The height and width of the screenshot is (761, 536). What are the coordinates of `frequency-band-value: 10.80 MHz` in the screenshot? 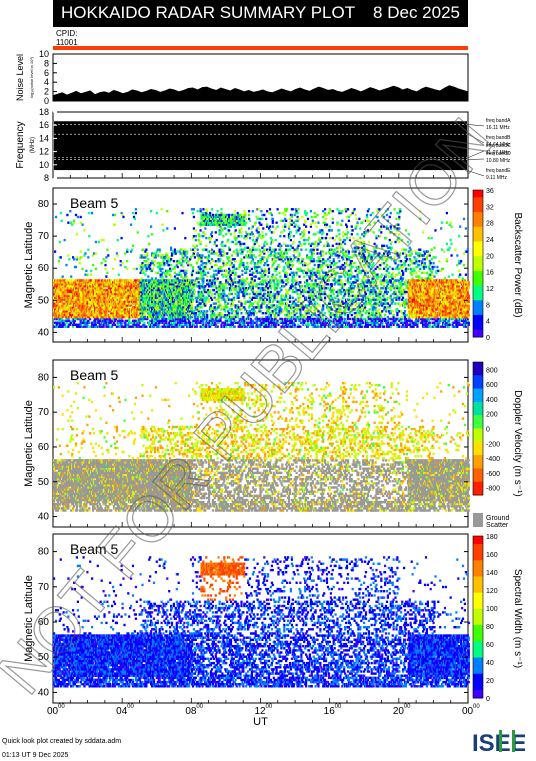 It's located at (498, 161).